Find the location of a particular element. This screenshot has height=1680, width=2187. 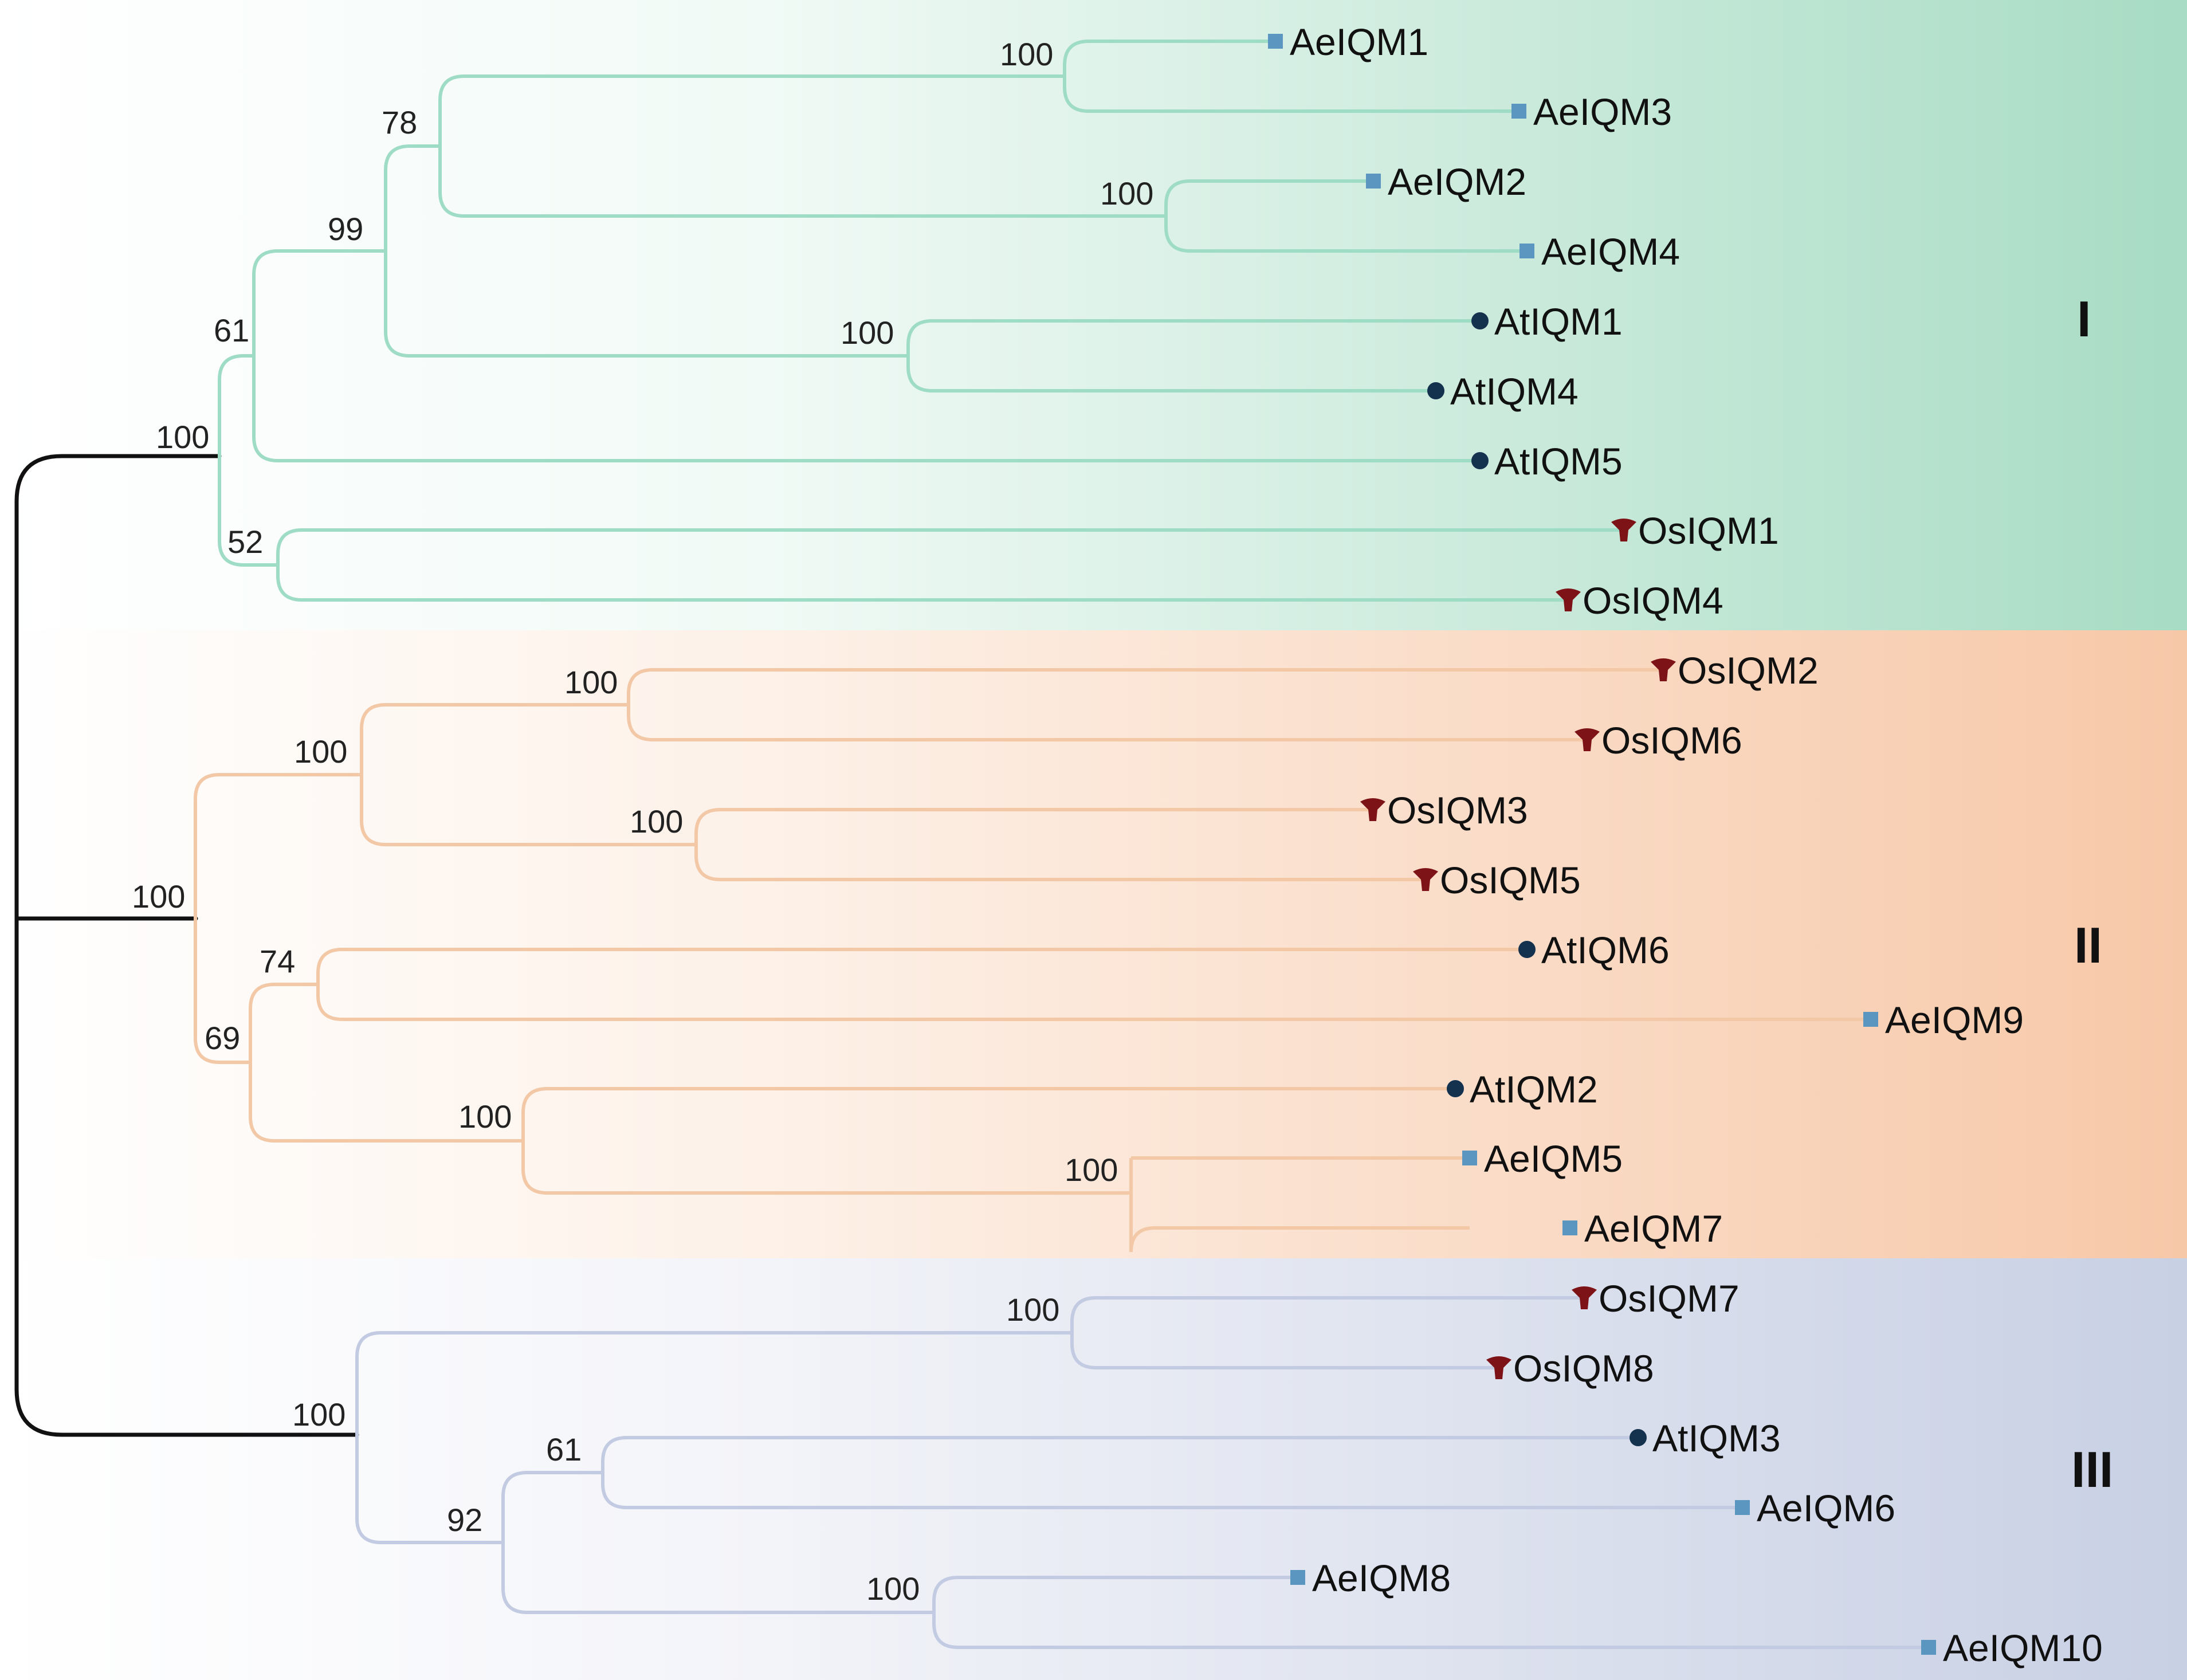

leaf-label: OsIQM4 is located at coordinates (1653, 600).